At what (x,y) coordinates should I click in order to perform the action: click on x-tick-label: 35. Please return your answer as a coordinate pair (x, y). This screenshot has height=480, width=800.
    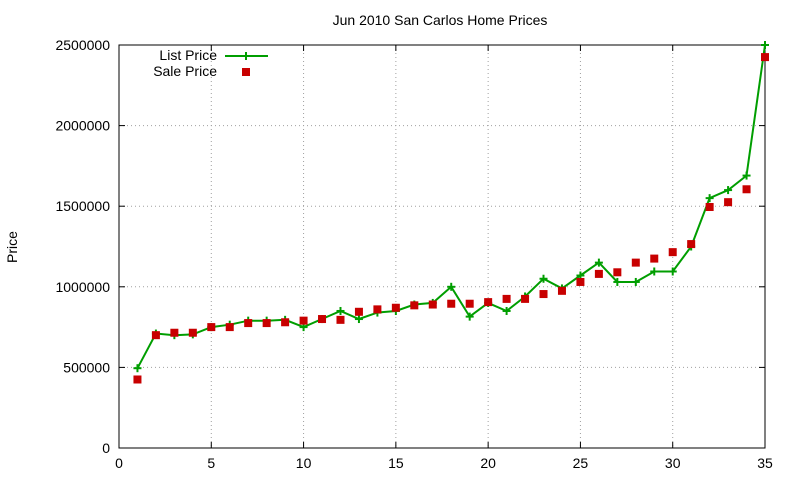
    Looking at the image, I should click on (765, 463).